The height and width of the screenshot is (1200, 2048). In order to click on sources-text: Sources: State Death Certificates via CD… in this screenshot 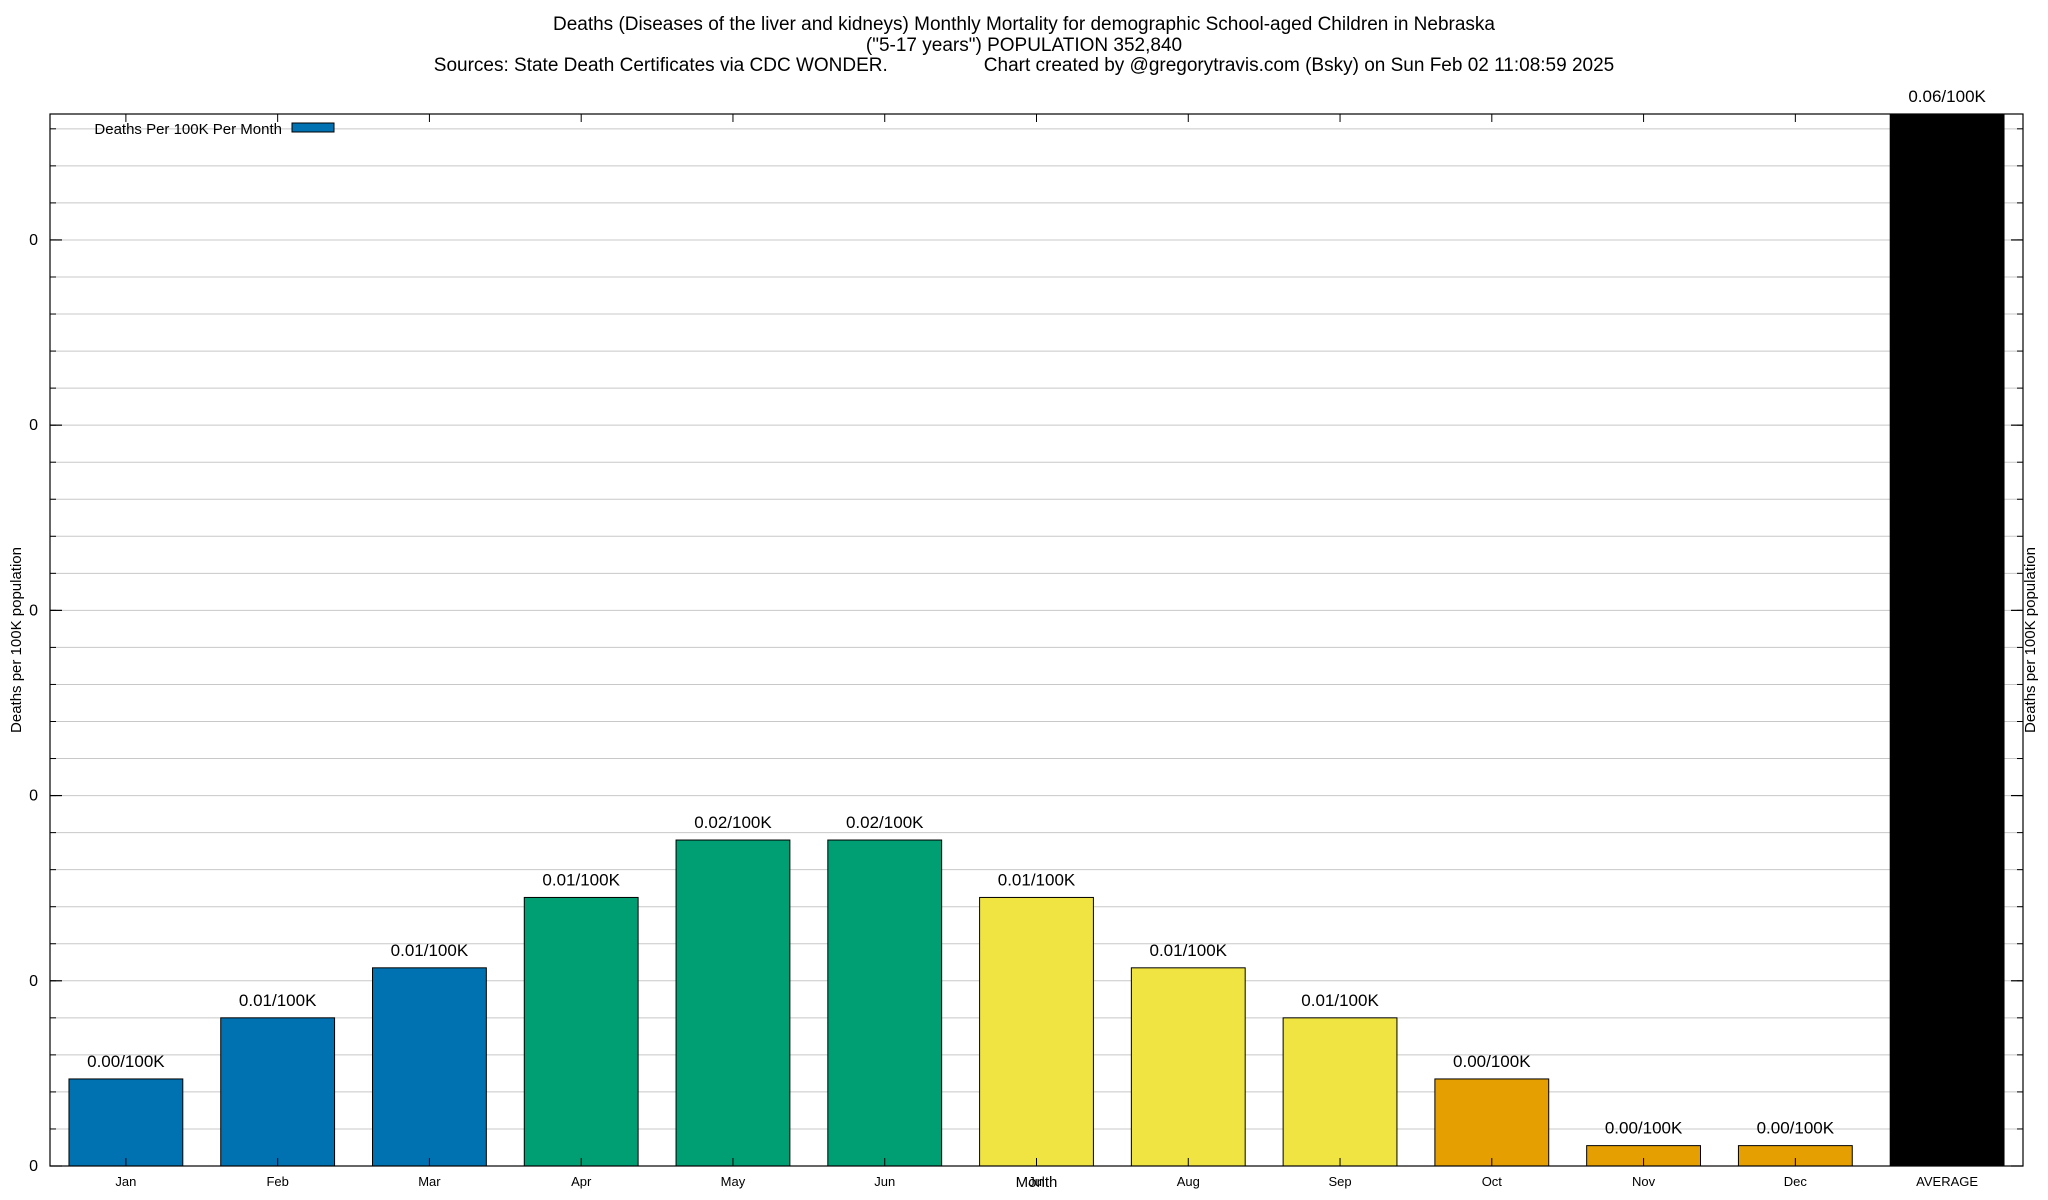, I will do `click(660, 65)`.